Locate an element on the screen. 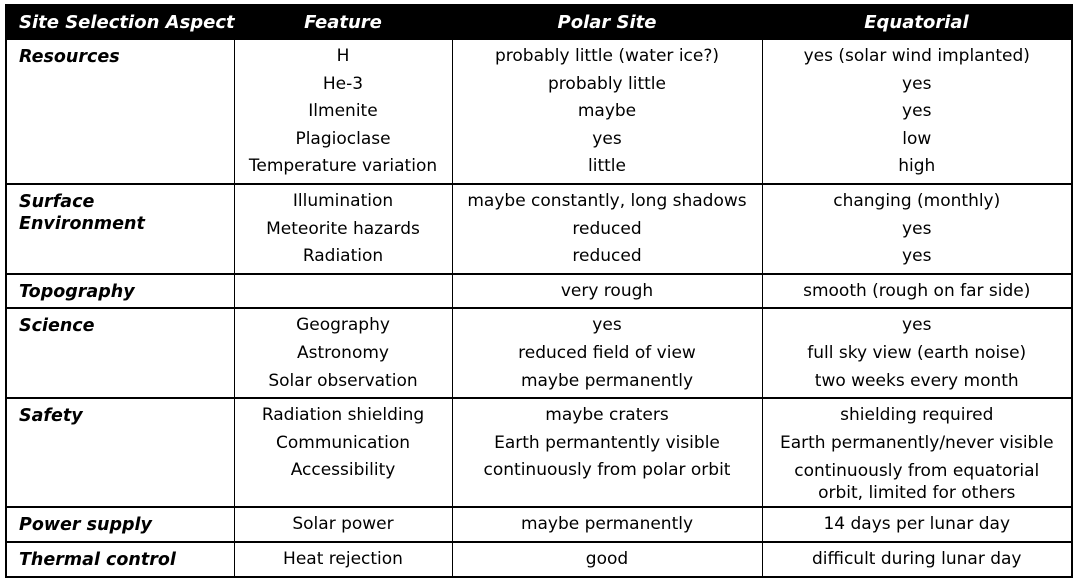 The width and height of the screenshot is (1076, 579). feature-value: Temperature variation is located at coordinates (343, 166).